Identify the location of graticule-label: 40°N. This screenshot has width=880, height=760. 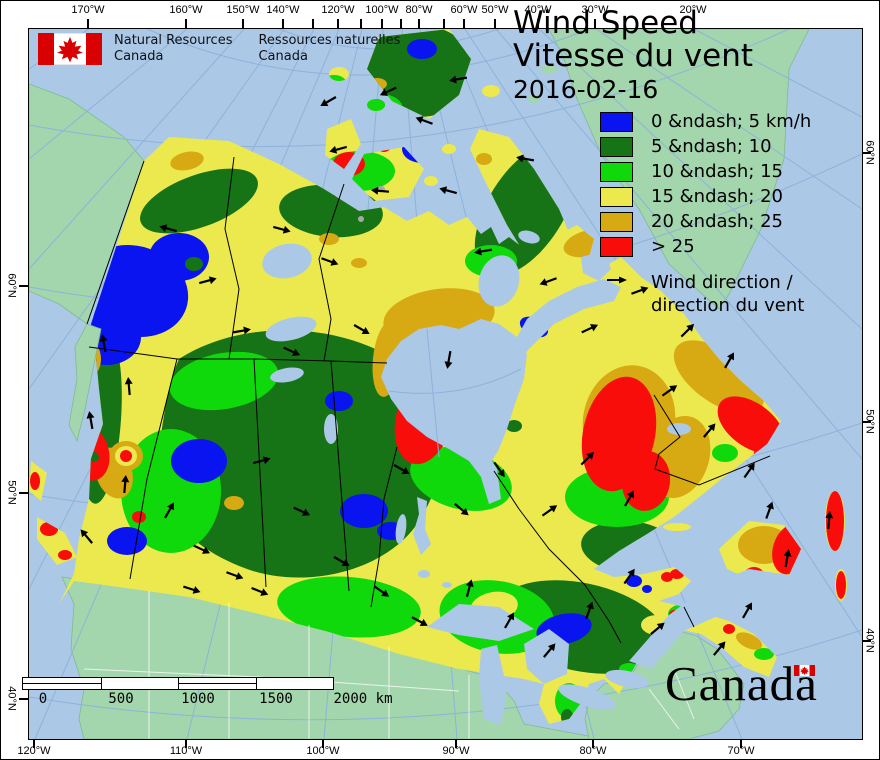
(11, 698).